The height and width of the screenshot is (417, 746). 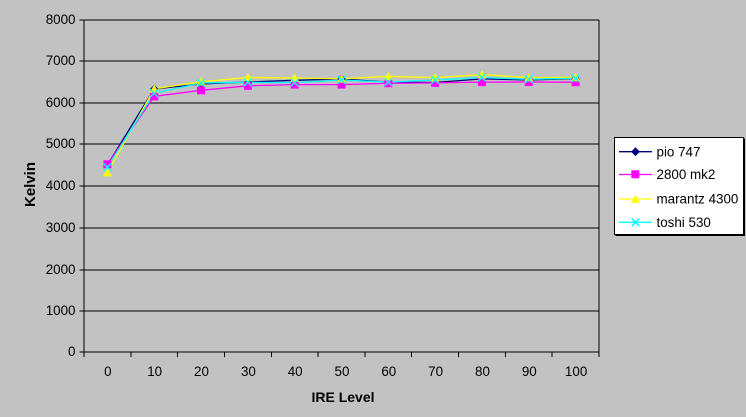 What do you see at coordinates (679, 151) in the screenshot?
I see `svg-text: pio 747` at bounding box center [679, 151].